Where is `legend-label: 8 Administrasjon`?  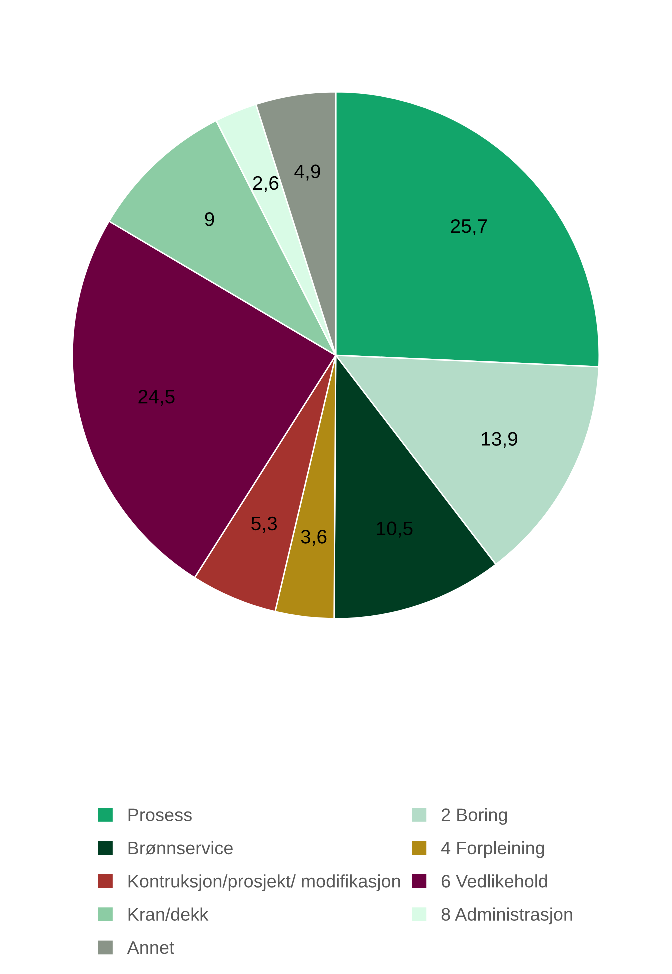
legend-label: 8 Administrasjon is located at coordinates (507, 916).